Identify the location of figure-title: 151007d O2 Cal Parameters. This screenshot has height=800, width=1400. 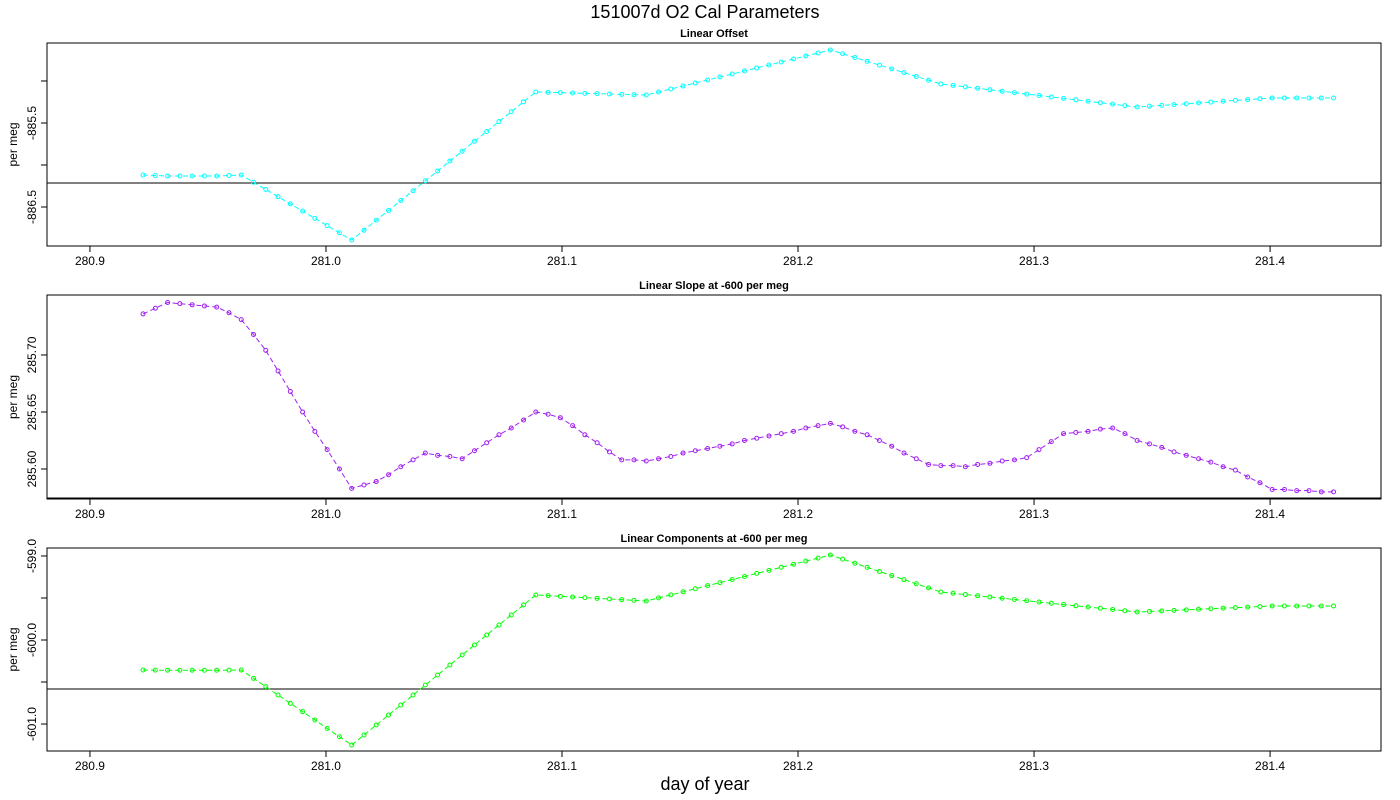
(704, 12).